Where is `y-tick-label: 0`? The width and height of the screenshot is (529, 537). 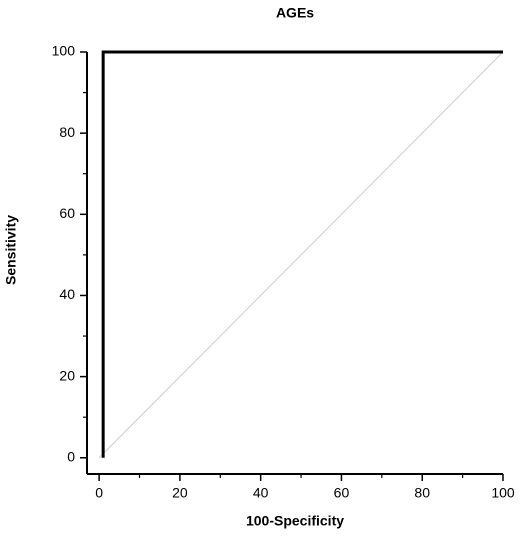 y-tick-label: 0 is located at coordinates (71, 456).